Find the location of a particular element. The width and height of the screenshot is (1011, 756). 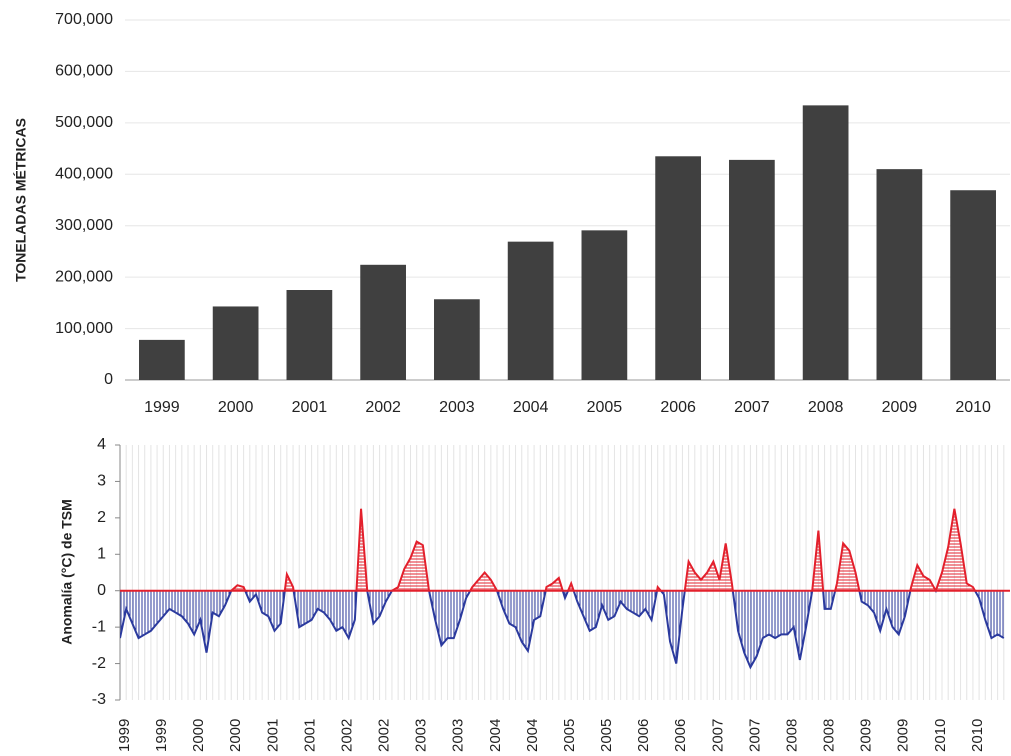

y-tick-label: 600,000 is located at coordinates (84, 71).